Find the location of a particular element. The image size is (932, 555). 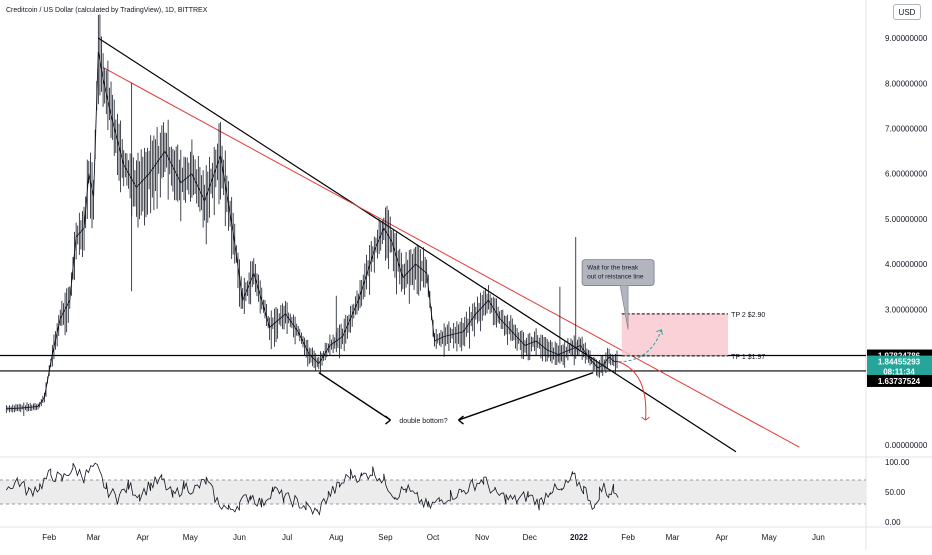

currency-selector: USD is located at coordinates (907, 12).